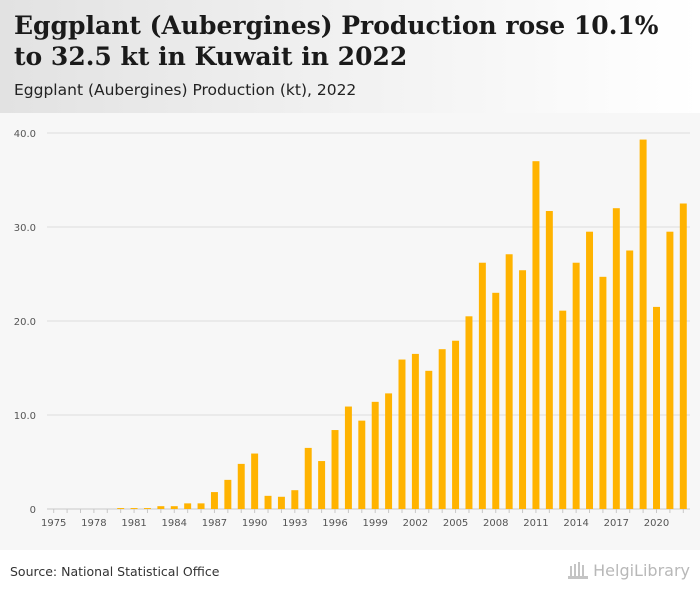 The image size is (700, 596). What do you see at coordinates (33, 510) in the screenshot?
I see `y-tick-label: 0` at bounding box center [33, 510].